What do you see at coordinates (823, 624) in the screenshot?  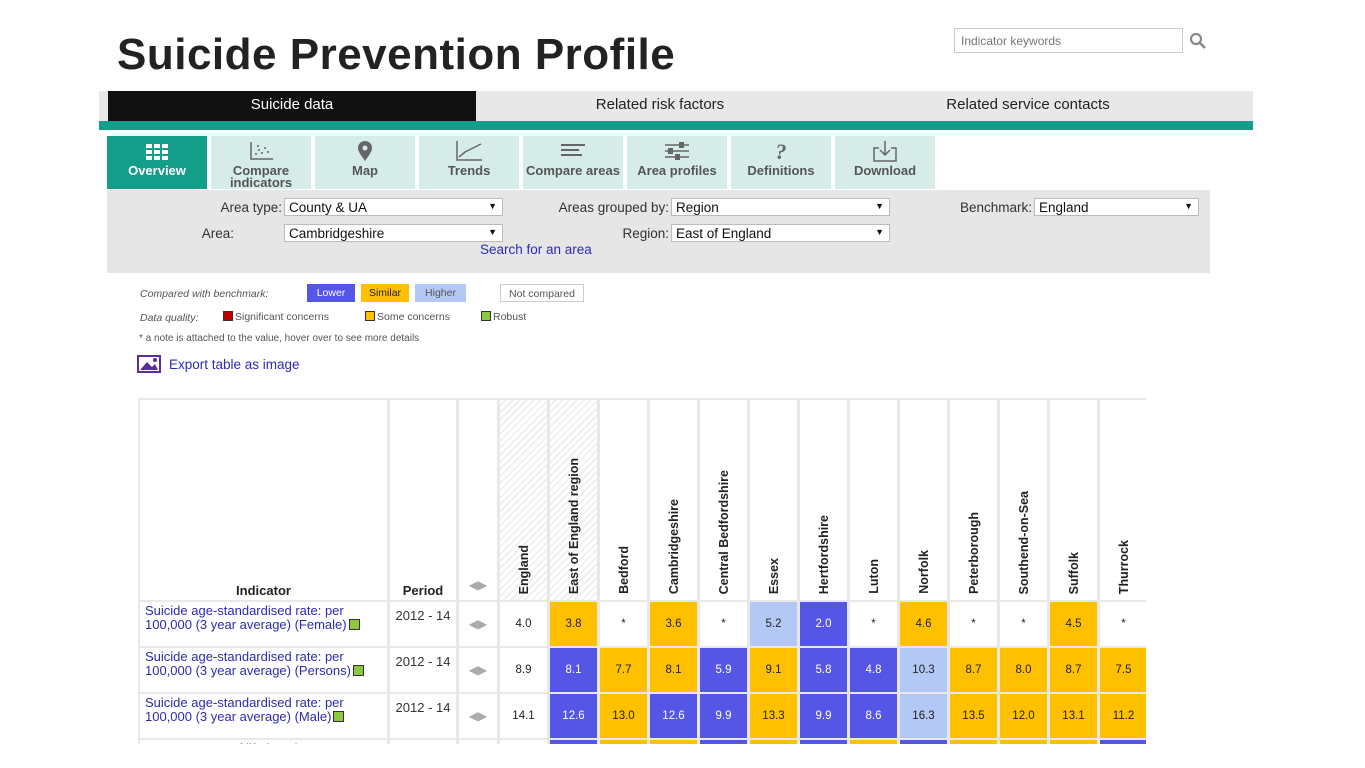 I see `value-cell: 2.0` at bounding box center [823, 624].